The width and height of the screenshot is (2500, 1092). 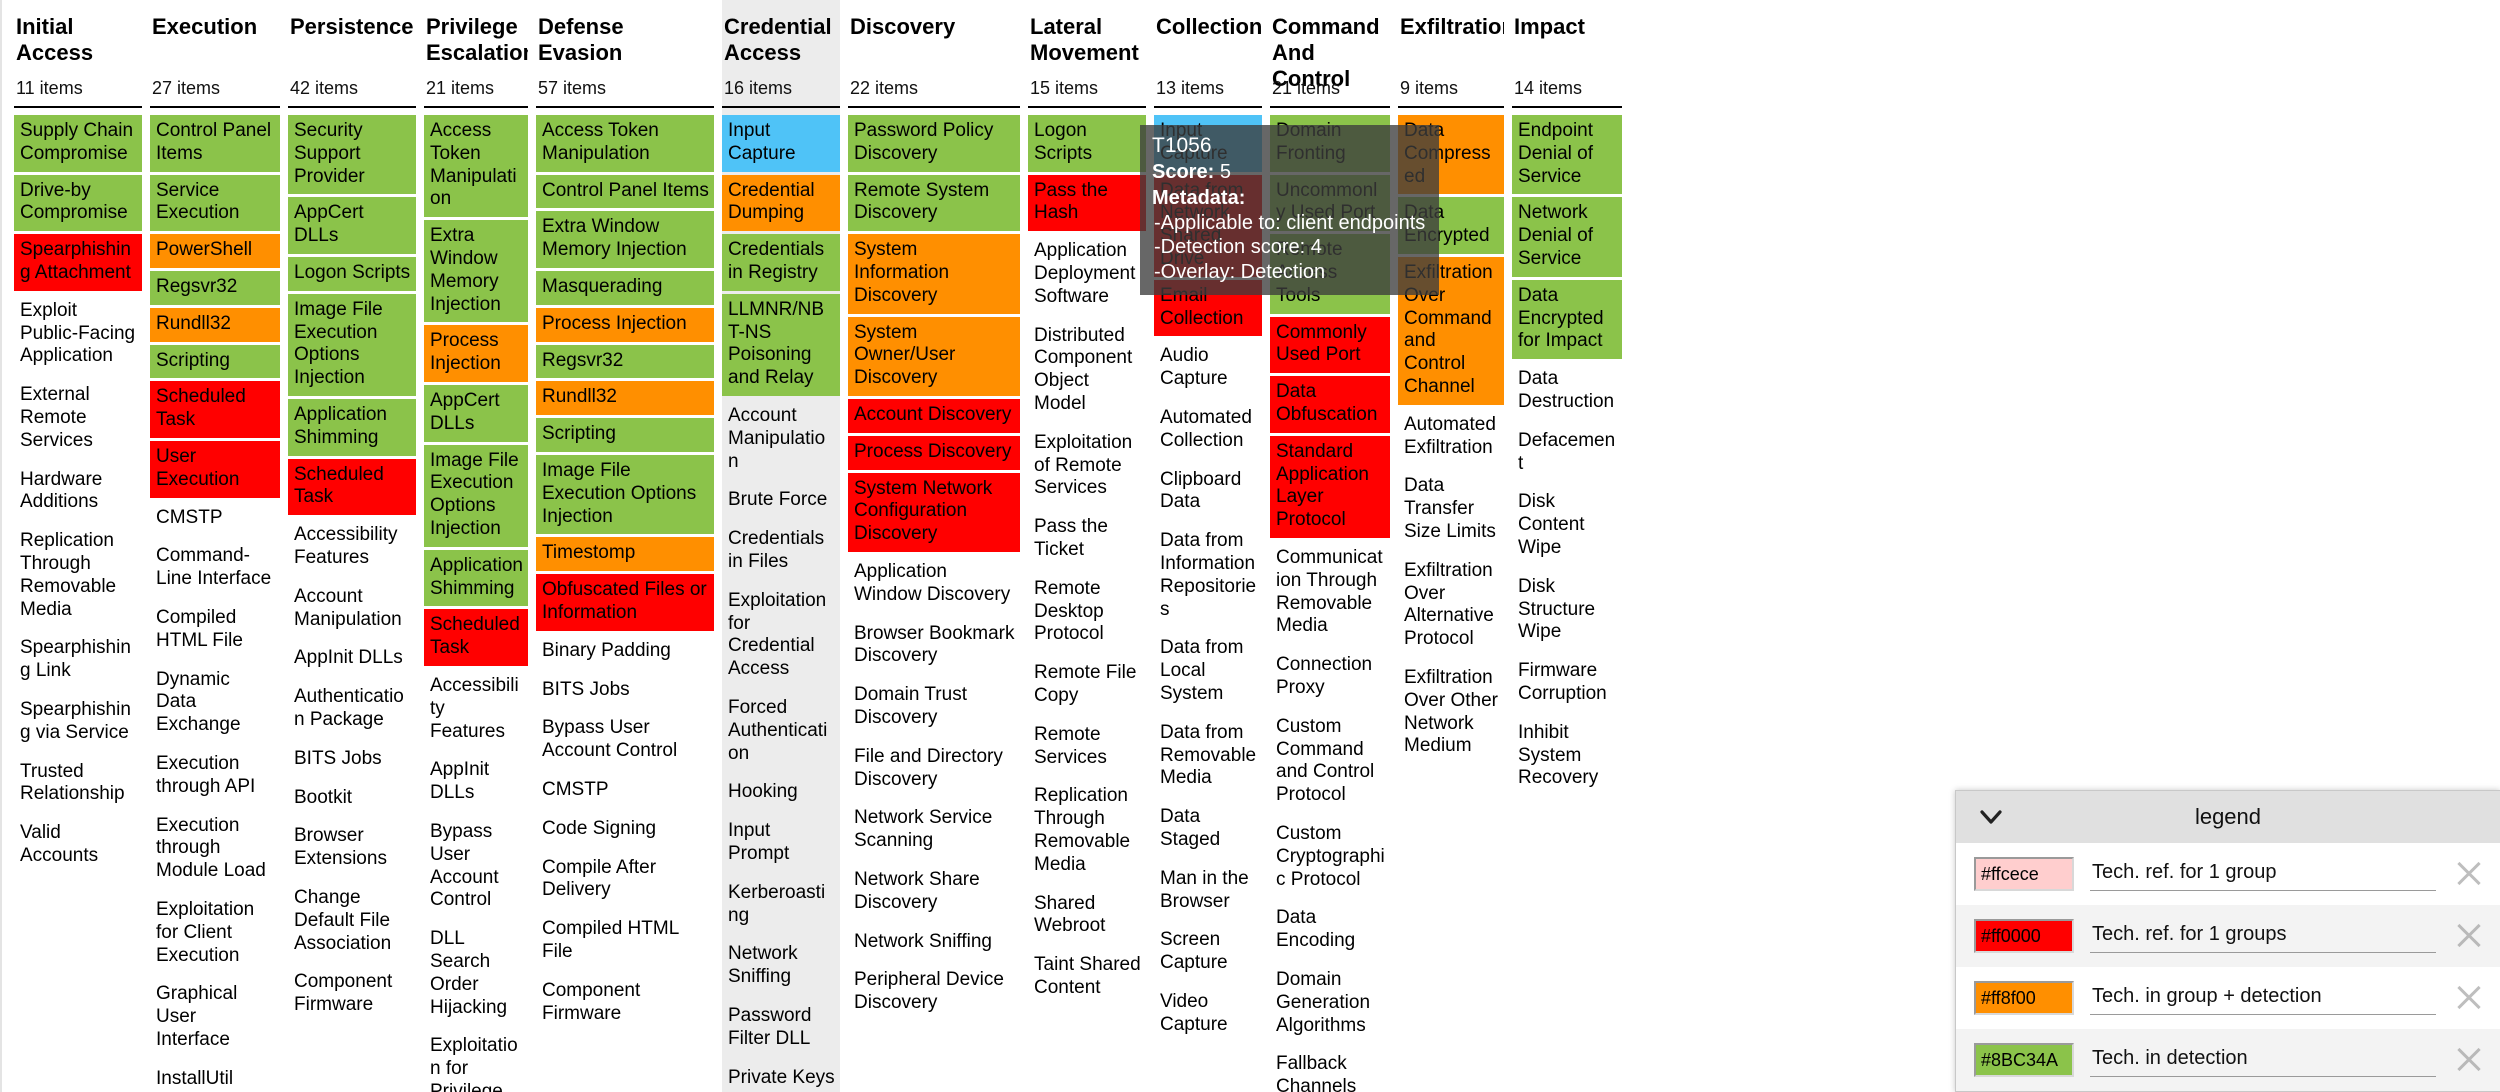 I want to click on technique-cell: Control Panel Items, so click(x=625, y=191).